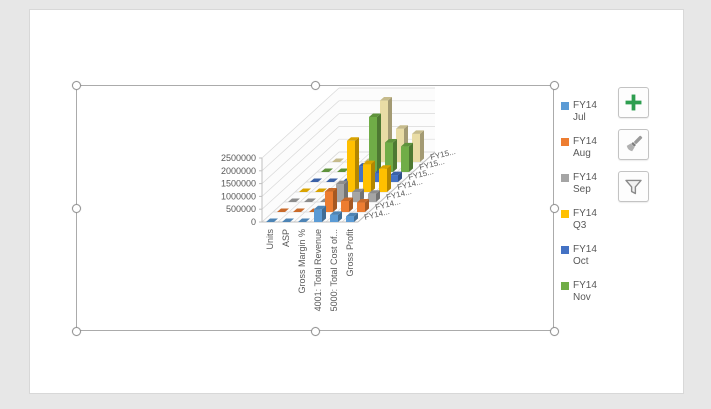 The image size is (711, 409). What do you see at coordinates (288, 220) in the screenshot?
I see `bar-FY14-Jul-cat1` at bounding box center [288, 220].